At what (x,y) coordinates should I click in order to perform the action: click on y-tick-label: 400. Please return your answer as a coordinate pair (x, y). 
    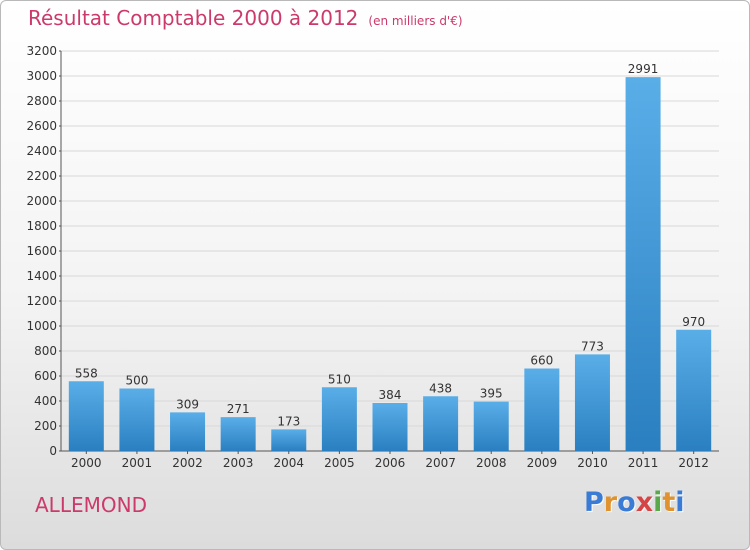
    Looking at the image, I should click on (45, 401).